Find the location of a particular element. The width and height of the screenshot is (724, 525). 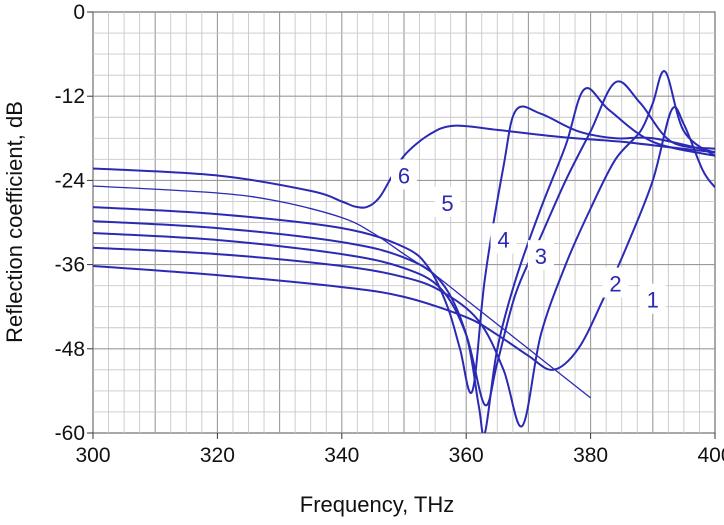

x-tick-label: 300 is located at coordinates (92, 455).